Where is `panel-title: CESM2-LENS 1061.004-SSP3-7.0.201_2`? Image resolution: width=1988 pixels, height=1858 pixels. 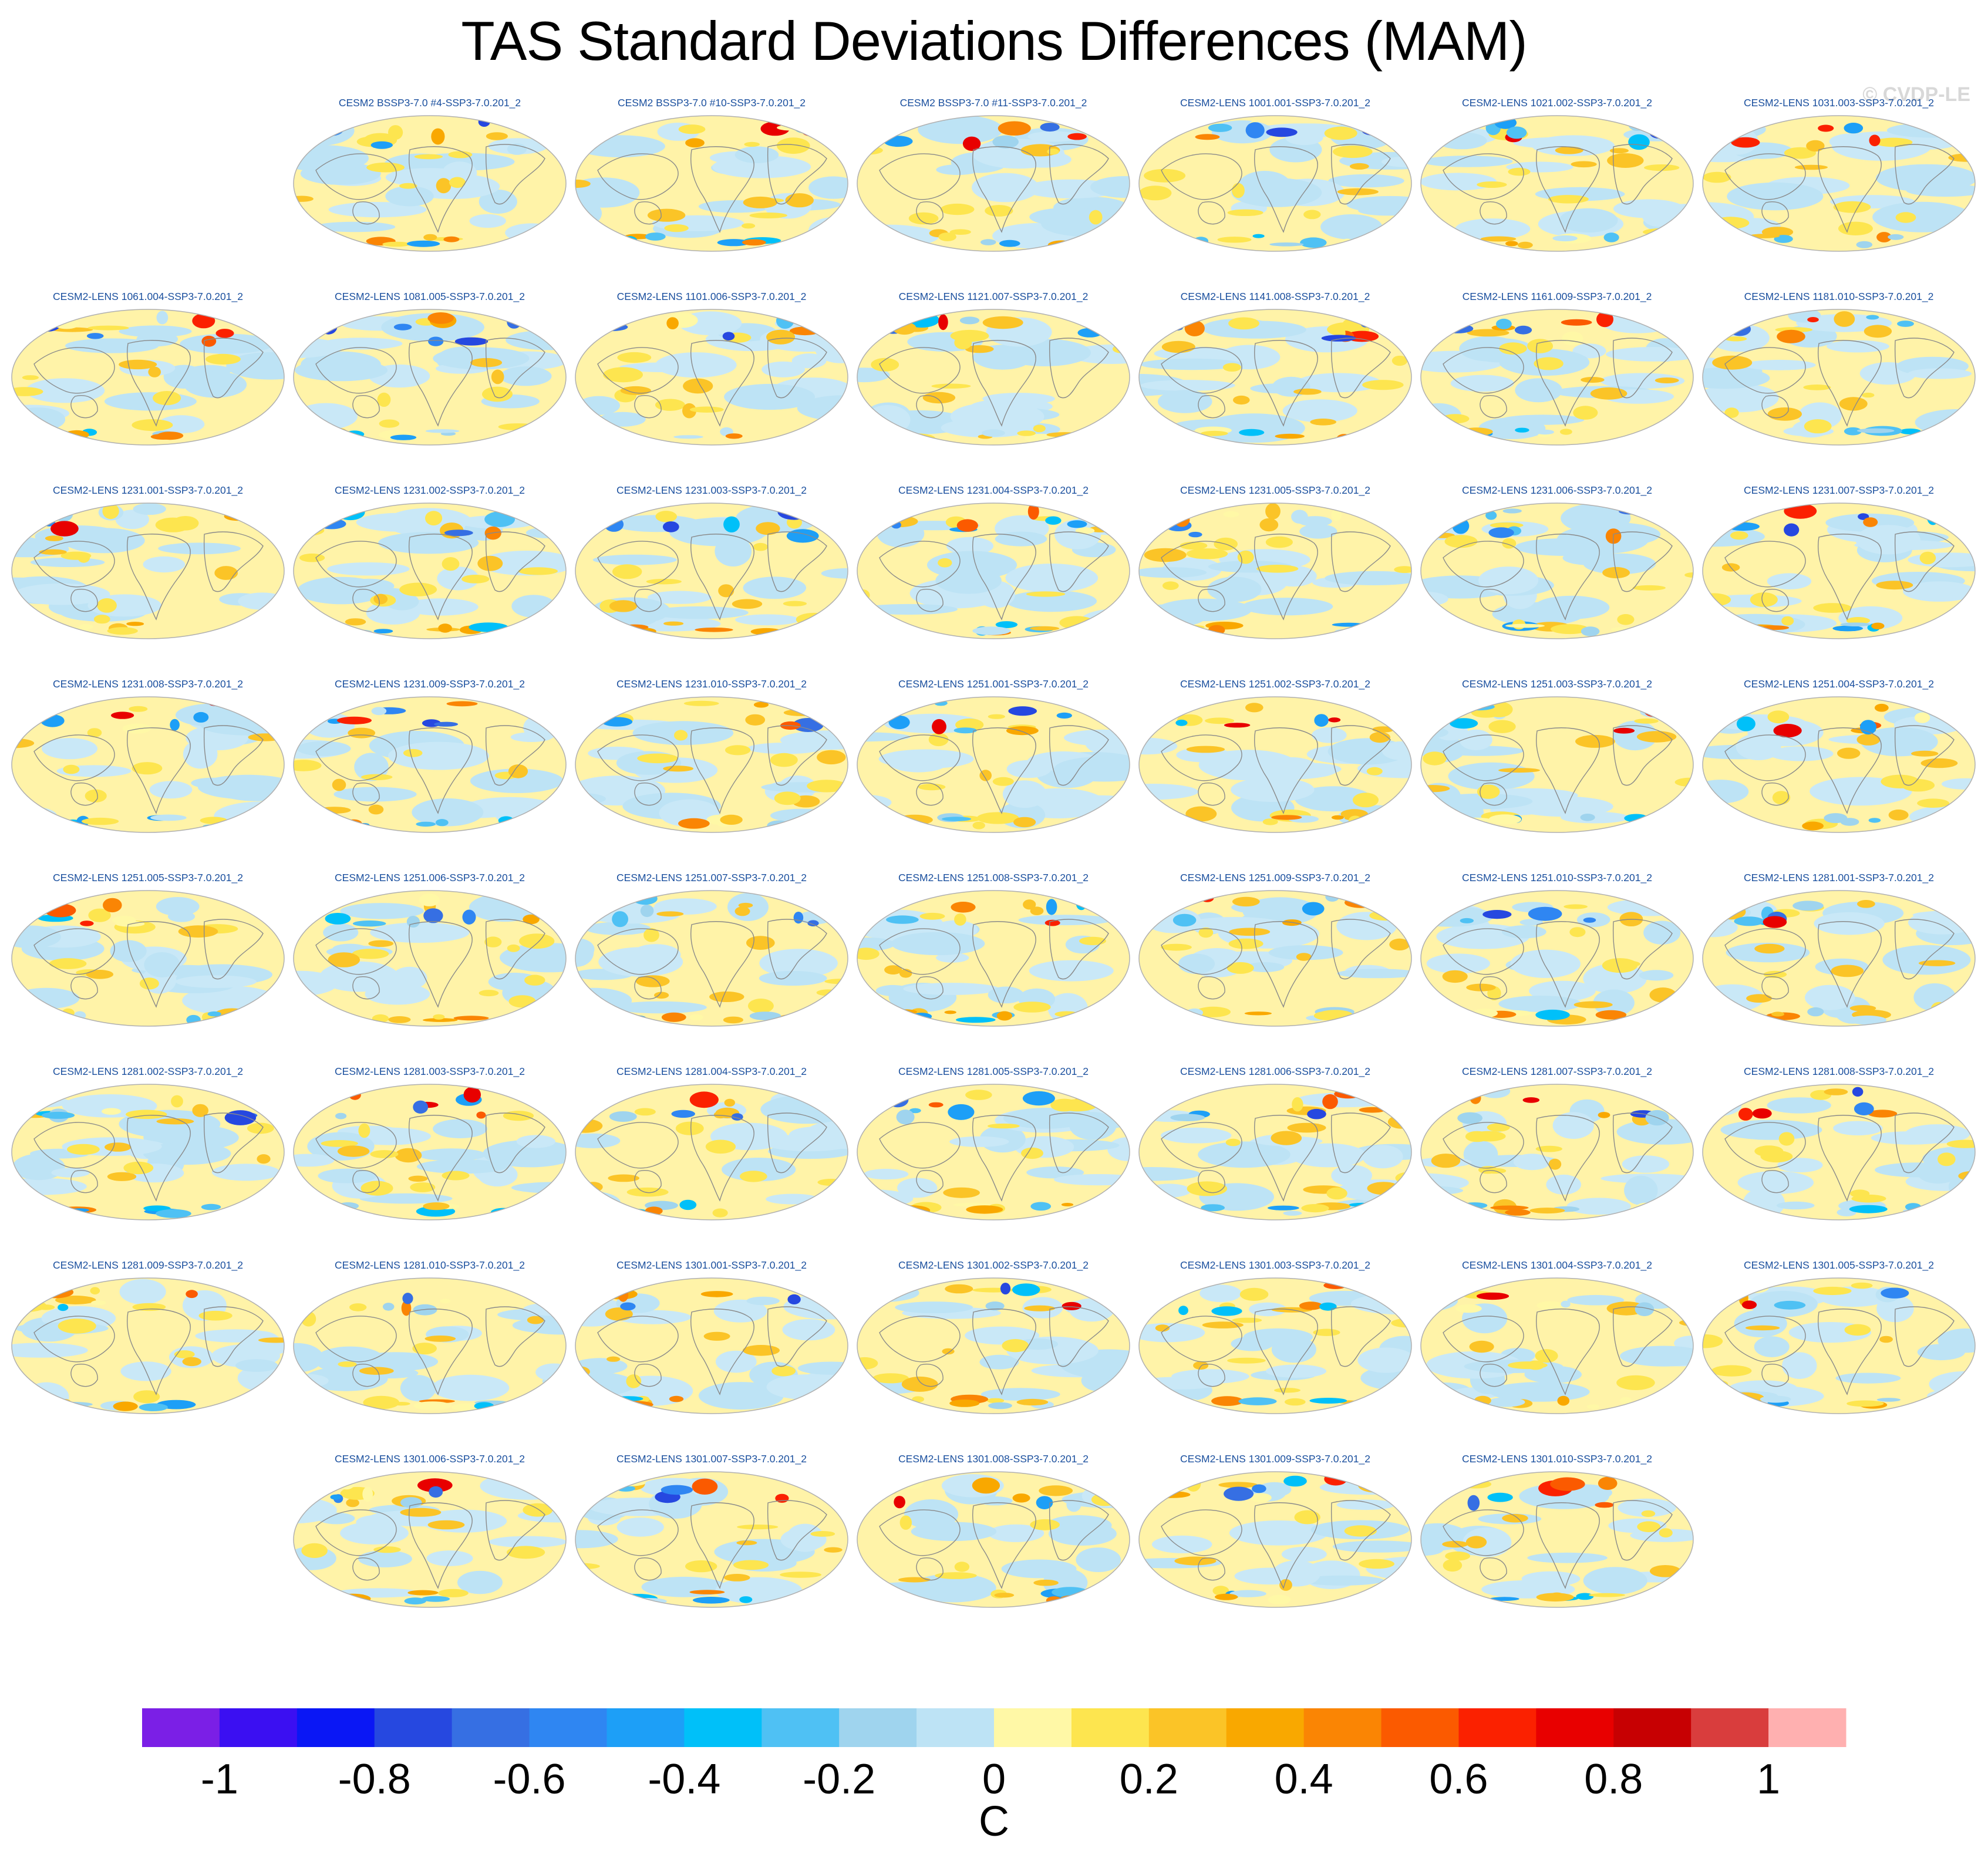
panel-title: CESM2-LENS 1061.004-SSP3-7.0.201_2 is located at coordinates (148, 297).